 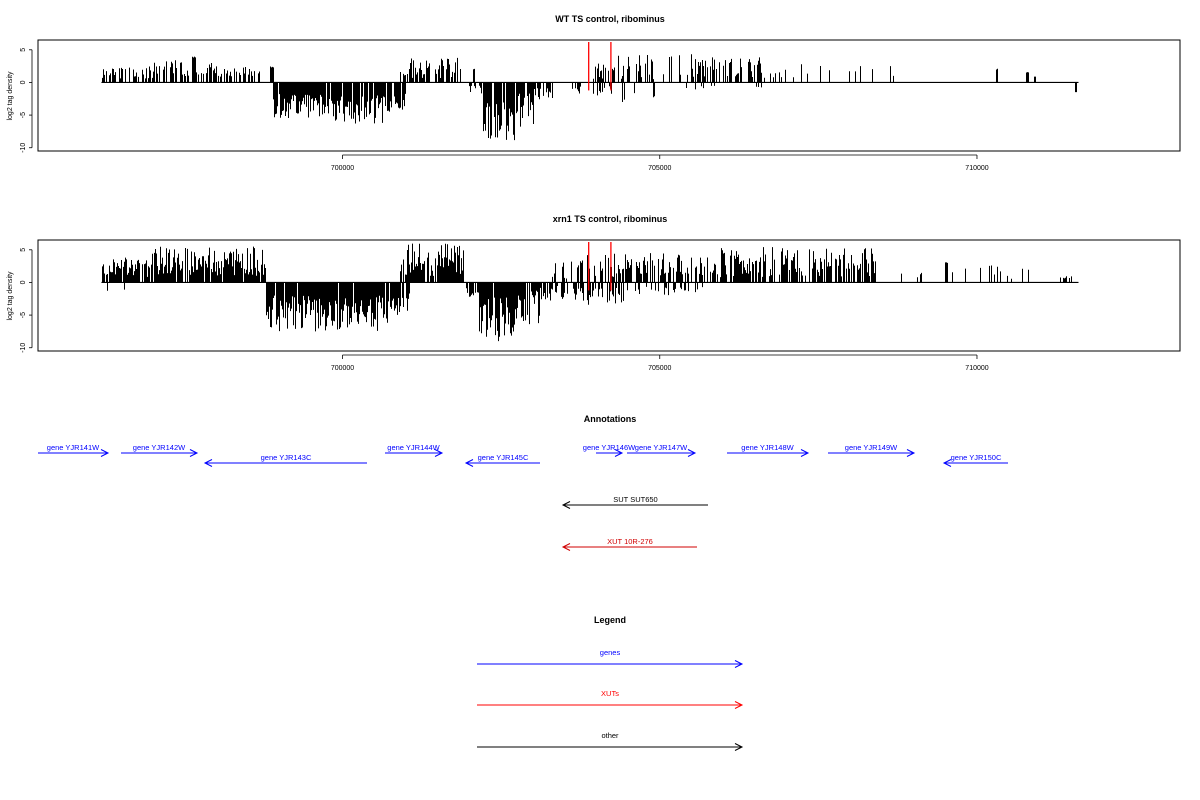 I want to click on gene-label: gene YJR149W, so click(x=871, y=447).